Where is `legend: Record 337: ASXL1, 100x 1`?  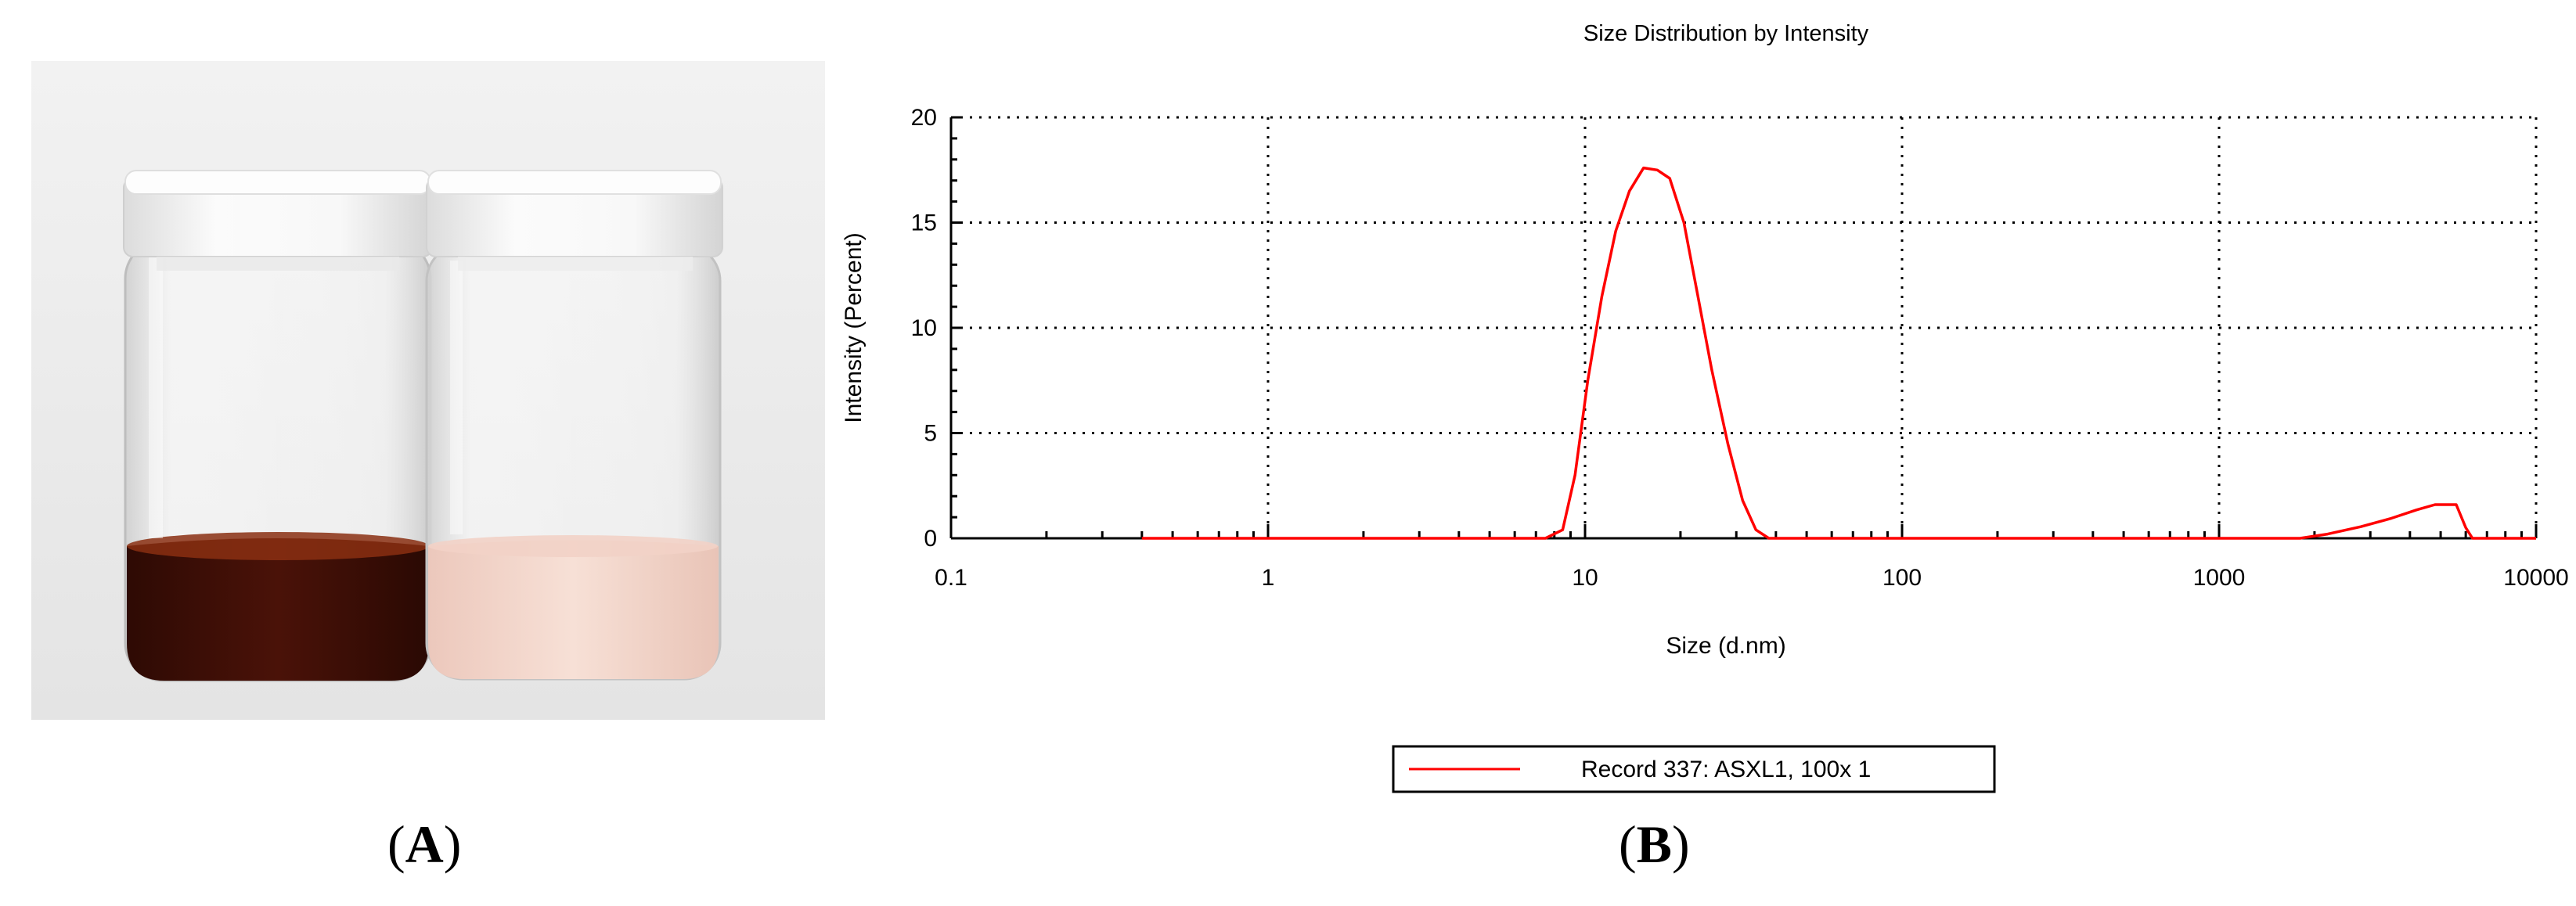 legend: Record 337: ASXL1, 100x 1 is located at coordinates (1694, 769).